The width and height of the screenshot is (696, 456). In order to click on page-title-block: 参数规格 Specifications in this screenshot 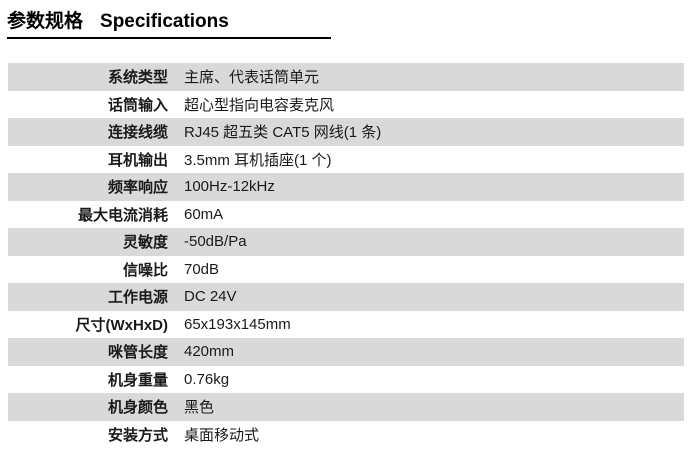, I will do `click(169, 24)`.